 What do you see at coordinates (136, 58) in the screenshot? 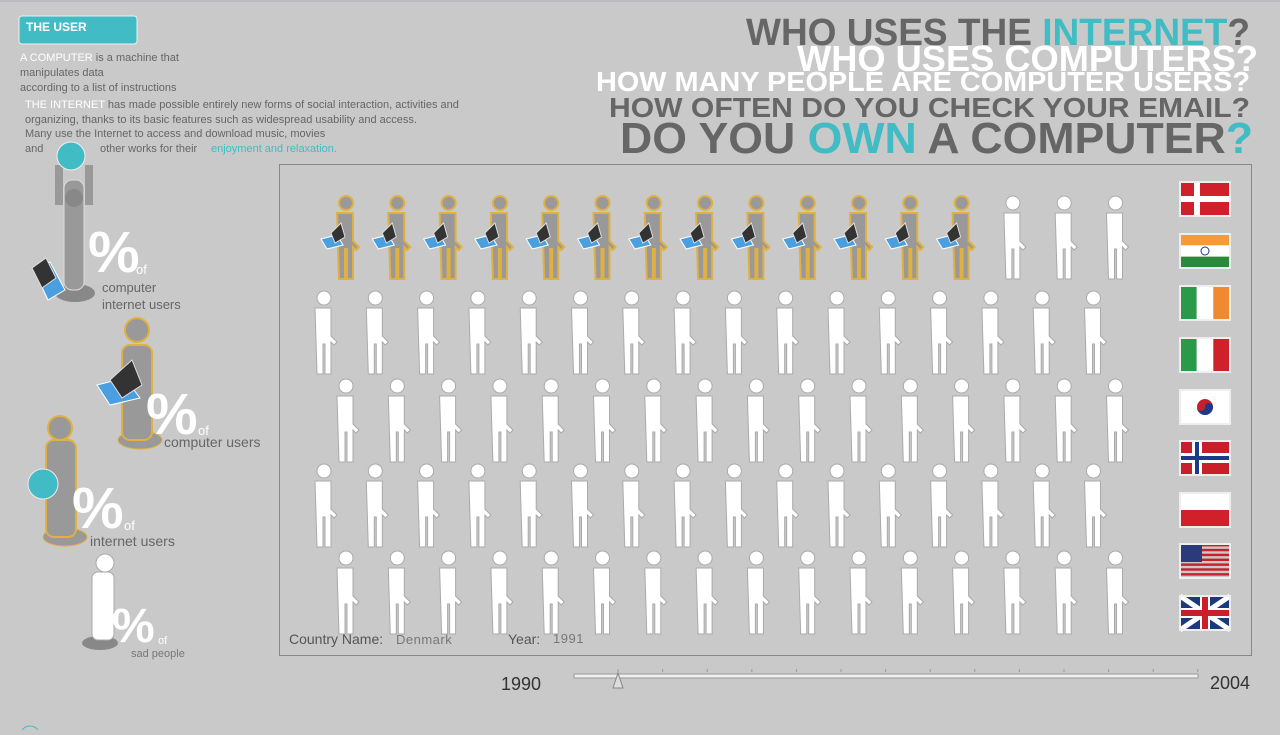
I see `text: is a machine that` at bounding box center [136, 58].